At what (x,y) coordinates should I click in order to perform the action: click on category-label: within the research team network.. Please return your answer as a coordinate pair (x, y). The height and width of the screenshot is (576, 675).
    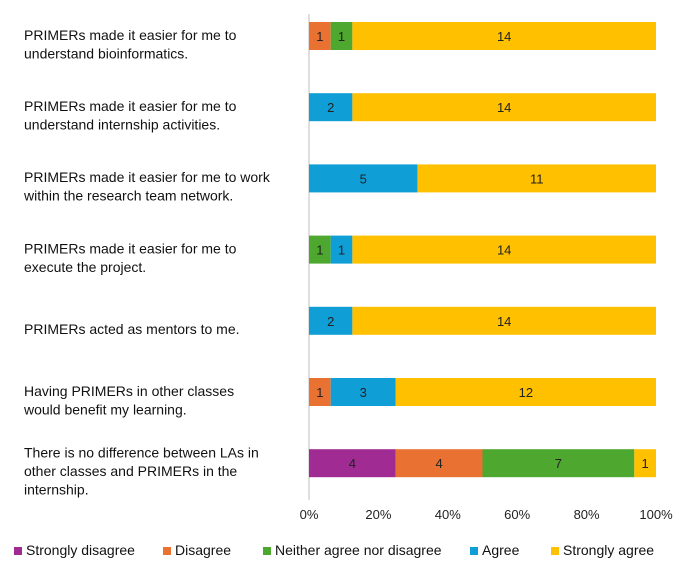
    Looking at the image, I should click on (128, 196).